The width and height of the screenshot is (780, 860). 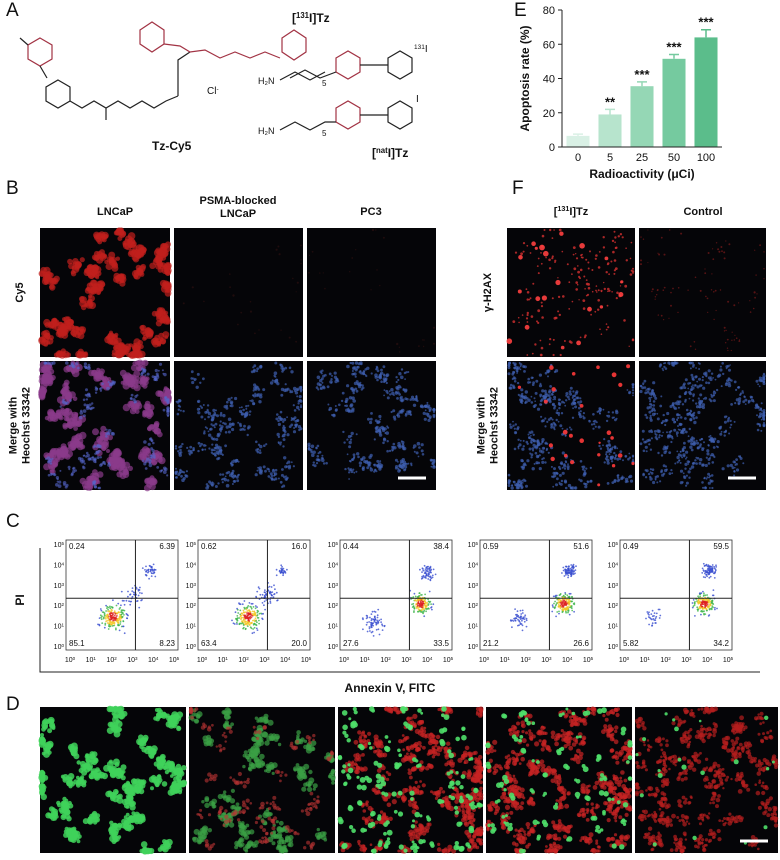 What do you see at coordinates (426, 660) in the screenshot?
I see `text-part: 10` at bounding box center [426, 660].